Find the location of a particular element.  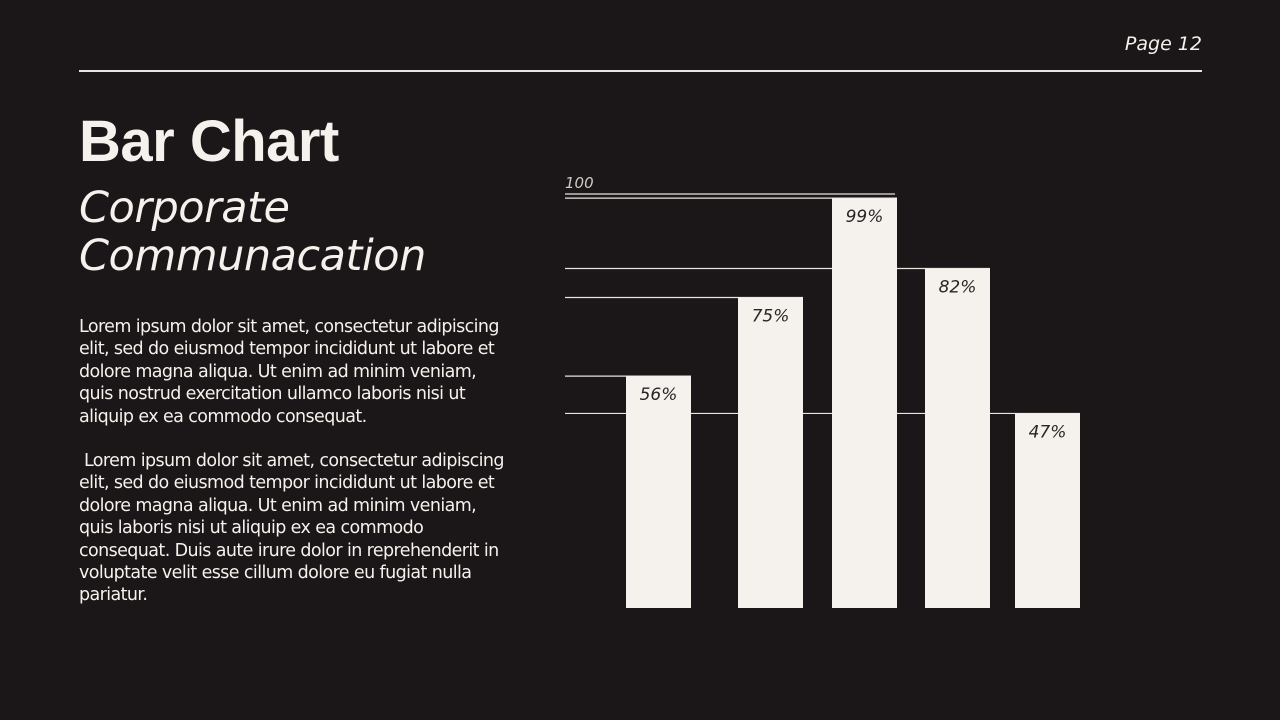

bar-value-label: 75% is located at coordinates (771, 317).